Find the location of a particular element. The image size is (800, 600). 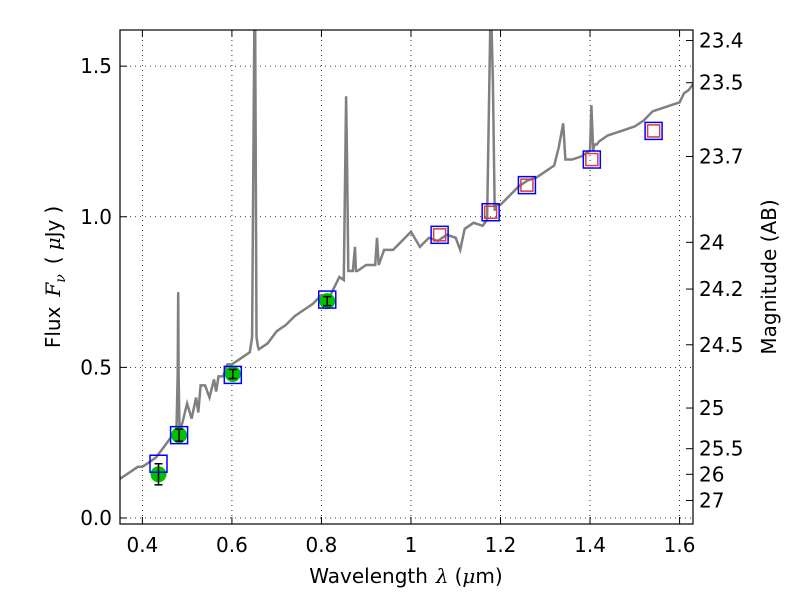

y-axis-label: FluxFν(μJy) is located at coordinates (55, 277).